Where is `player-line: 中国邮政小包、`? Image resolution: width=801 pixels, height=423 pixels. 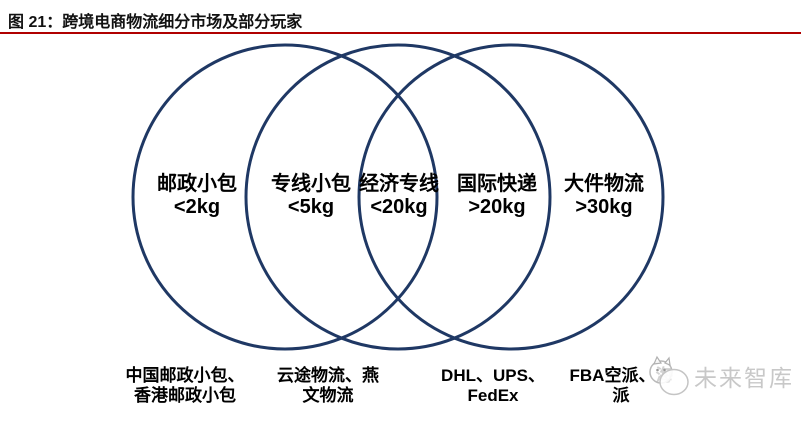 player-line: 中国邮政小包、 is located at coordinates (185, 375).